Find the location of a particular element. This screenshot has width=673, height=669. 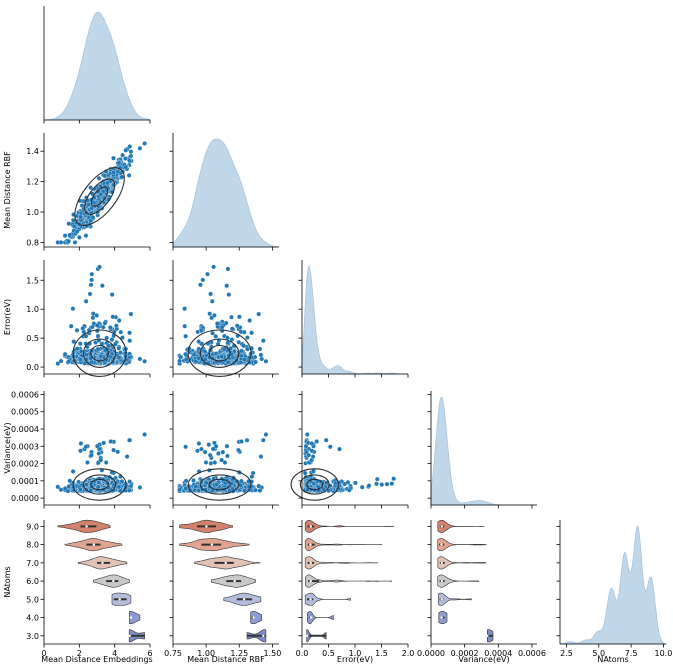

y-tick-label: 0.0001 is located at coordinates (25, 481).